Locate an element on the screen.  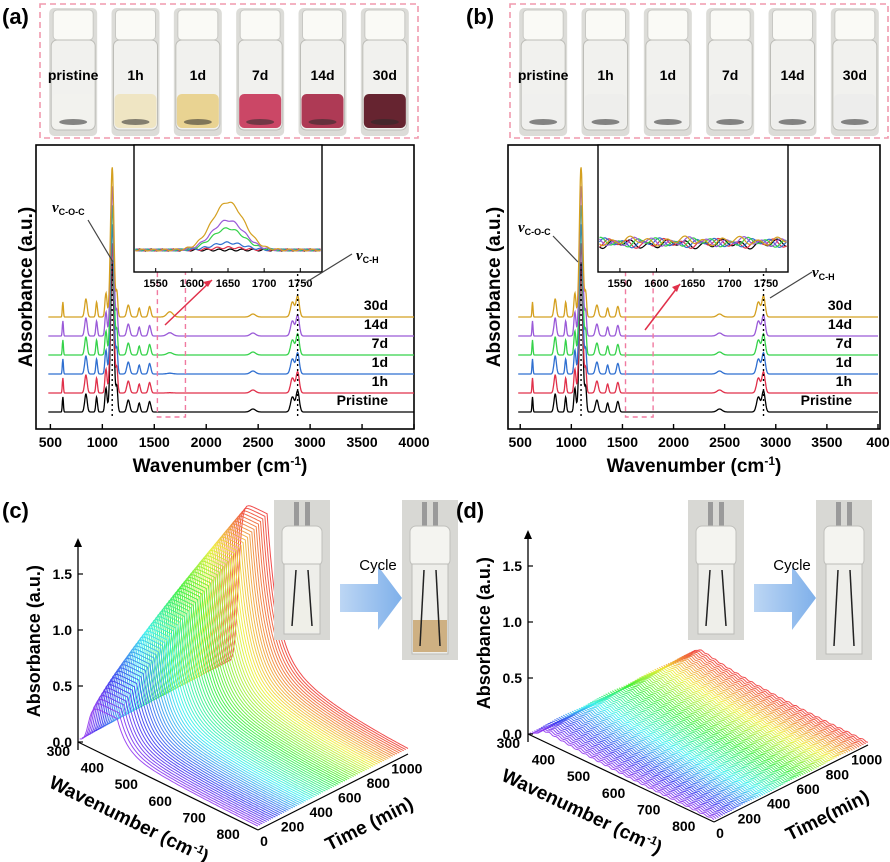
spectrum-14d is located at coordinates (231, 261).